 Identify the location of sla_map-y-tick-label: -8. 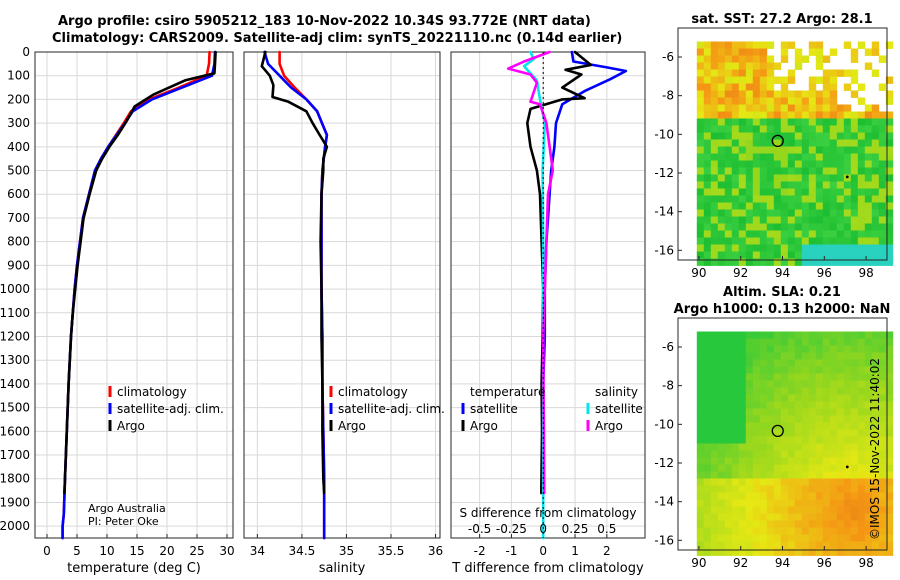
(668, 386).